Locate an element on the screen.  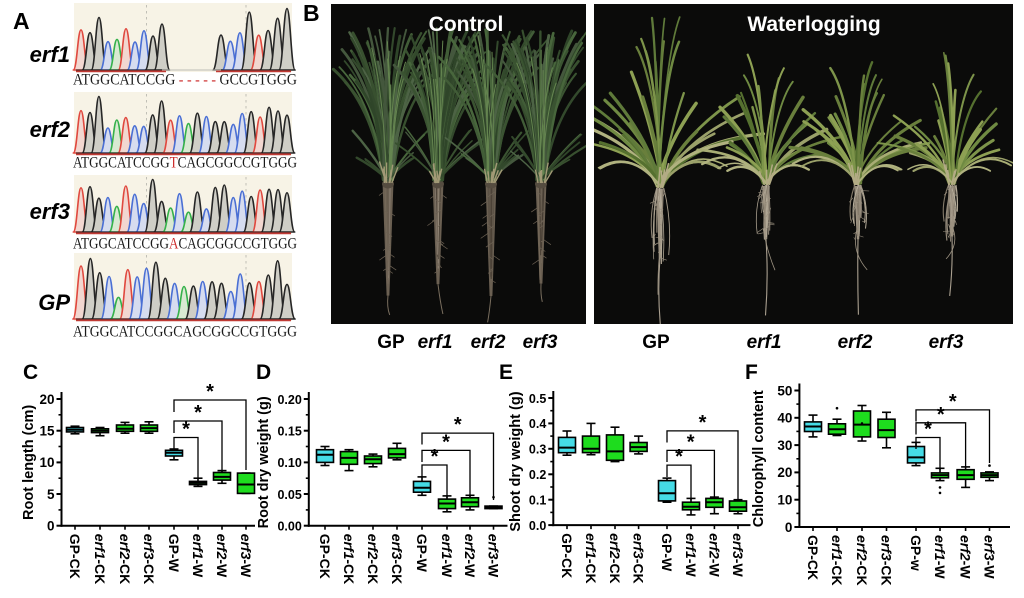
svg-text: Waterlogging is located at coordinates (813, 24).